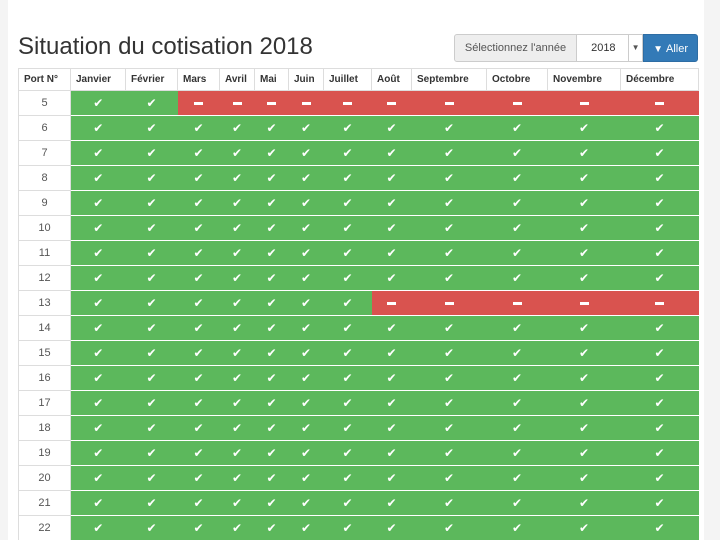  Describe the element at coordinates (44, 403) in the screenshot. I see `port-number: 17` at that location.